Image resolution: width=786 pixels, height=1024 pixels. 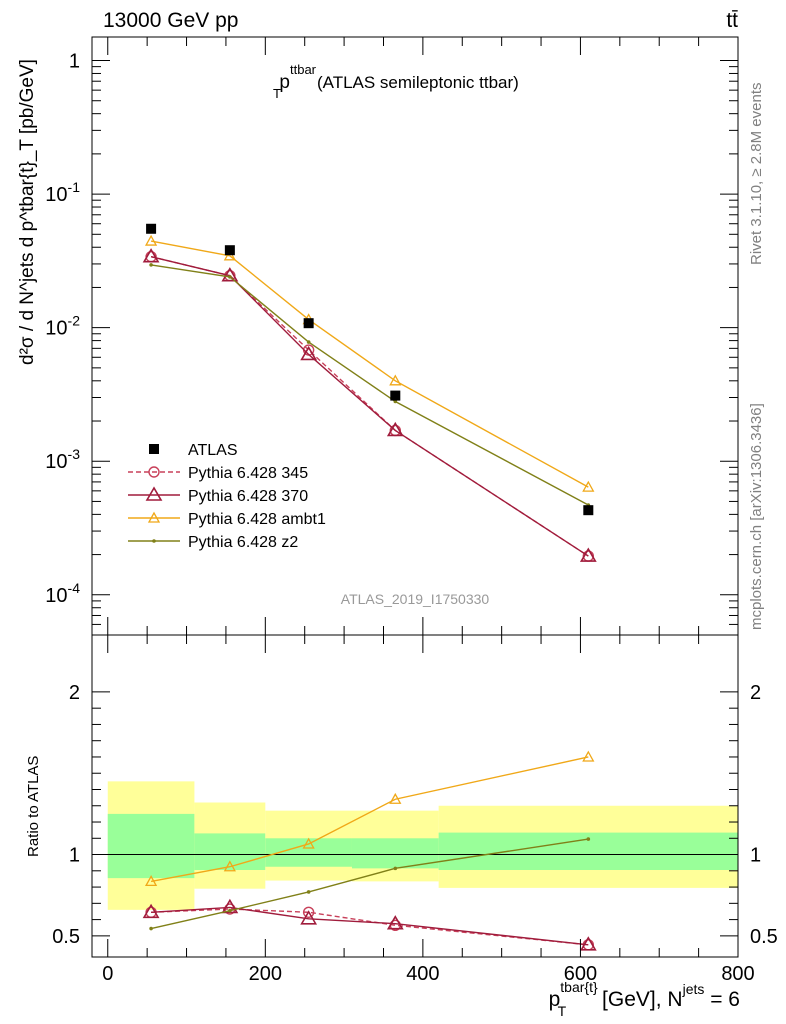 I want to click on ratio-series-1-line, so click(x=370, y=926).